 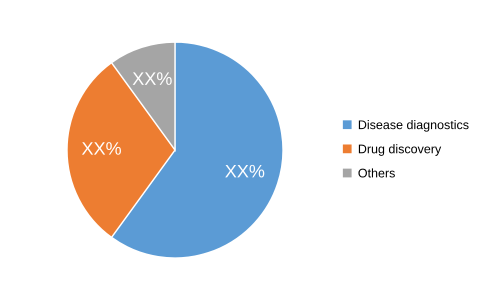 I want to click on legend-label: Drug discovery, so click(x=400, y=150).